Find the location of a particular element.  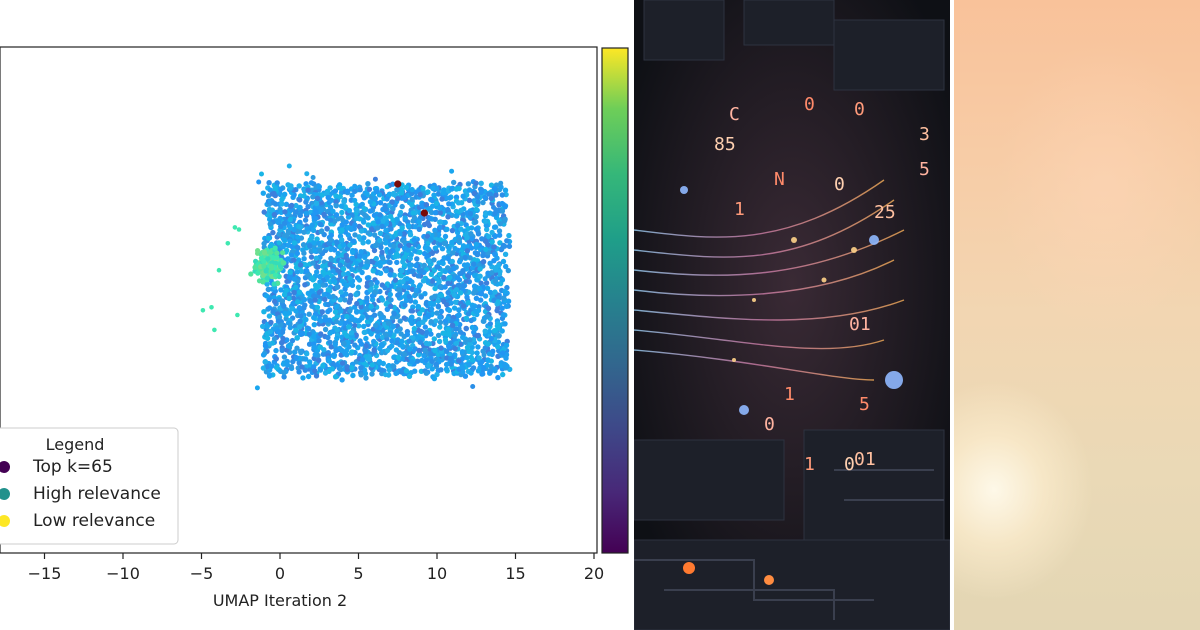

glowing-glyph: 0 is located at coordinates (849, 464).